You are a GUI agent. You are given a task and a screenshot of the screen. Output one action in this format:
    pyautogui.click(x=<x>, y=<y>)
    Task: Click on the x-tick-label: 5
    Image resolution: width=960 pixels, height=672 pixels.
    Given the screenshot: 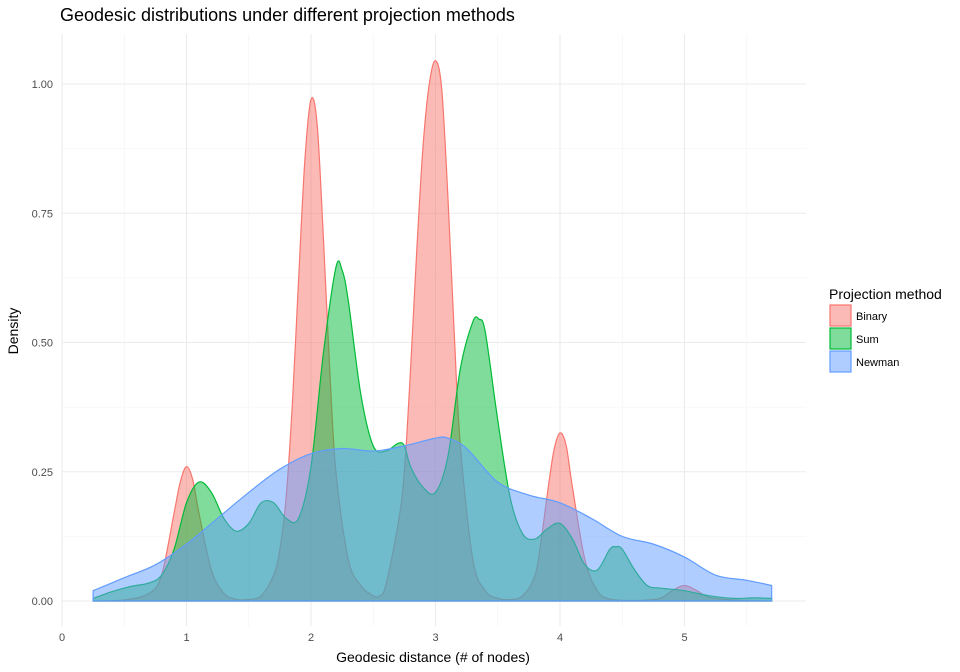 What is the action you would take?
    pyautogui.click(x=684, y=638)
    